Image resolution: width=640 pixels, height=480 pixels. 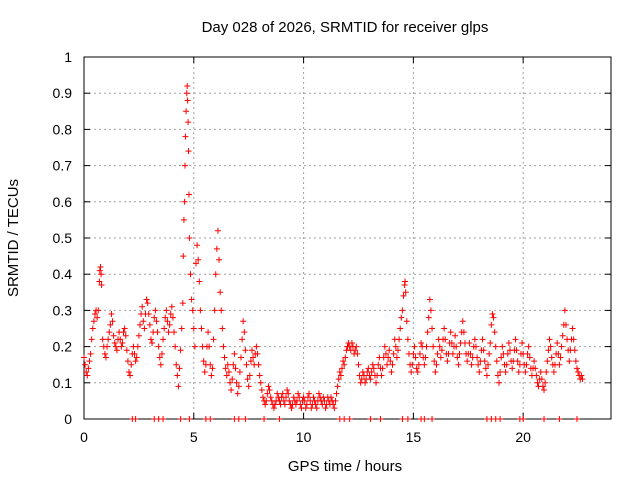 What do you see at coordinates (414, 437) in the screenshot?
I see `x-tick-label: 15` at bounding box center [414, 437].